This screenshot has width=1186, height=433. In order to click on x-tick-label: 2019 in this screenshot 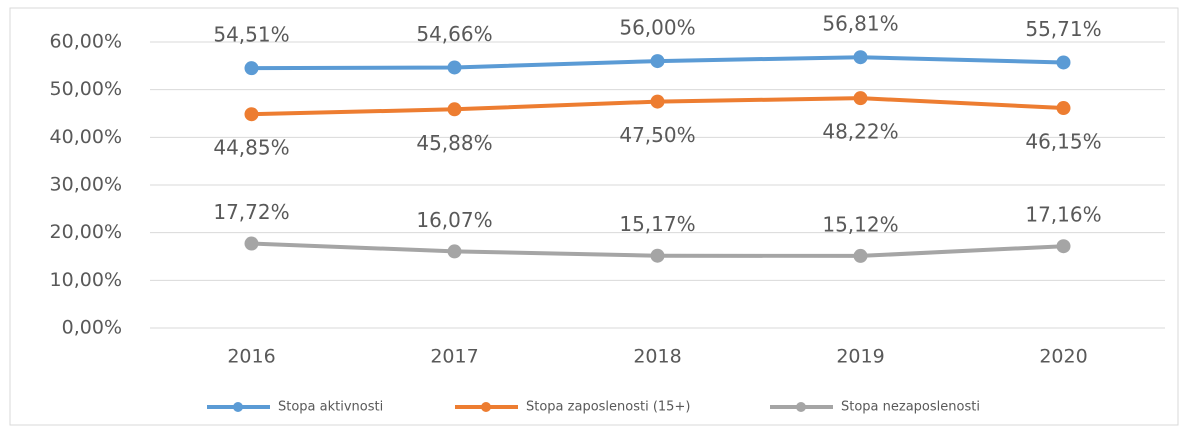, I will do `click(860, 357)`.